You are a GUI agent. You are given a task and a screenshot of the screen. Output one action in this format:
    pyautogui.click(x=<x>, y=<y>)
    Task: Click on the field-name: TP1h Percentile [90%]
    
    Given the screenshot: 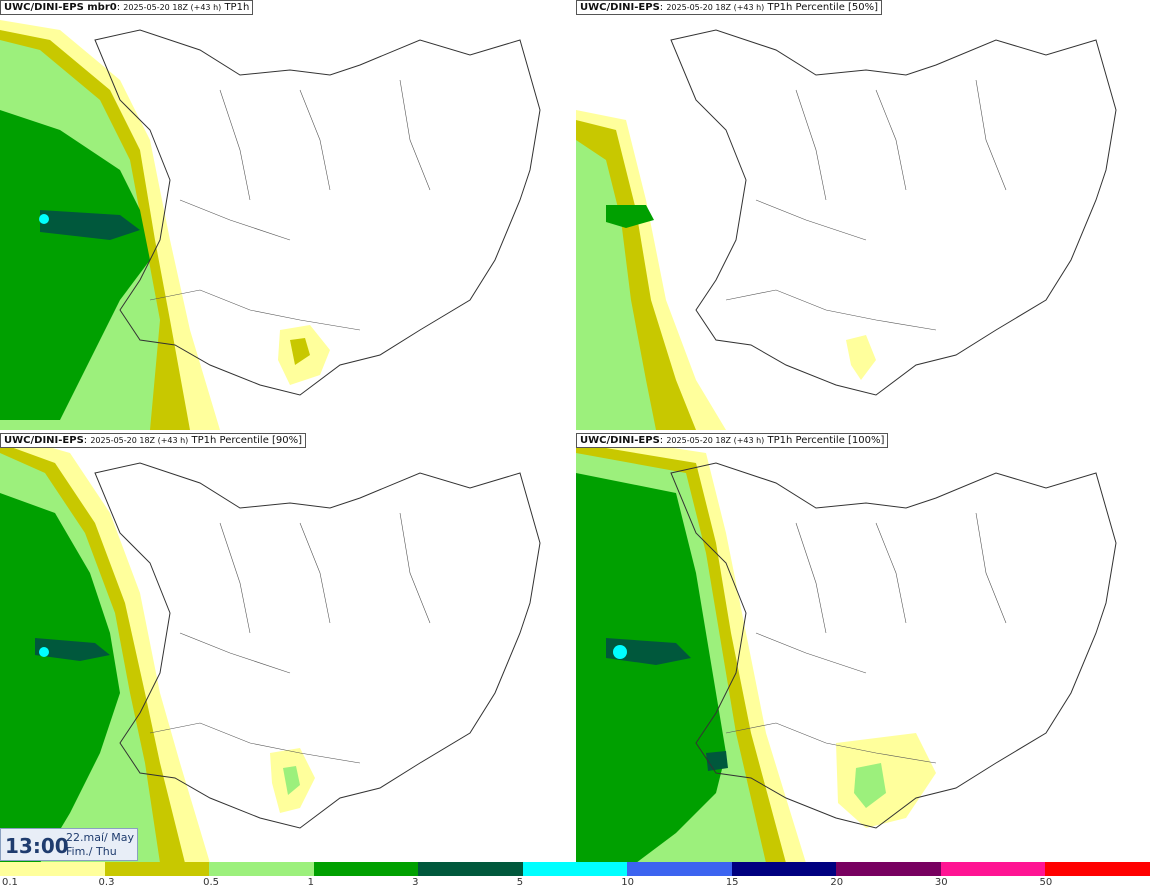 What is the action you would take?
    pyautogui.click(x=247, y=440)
    